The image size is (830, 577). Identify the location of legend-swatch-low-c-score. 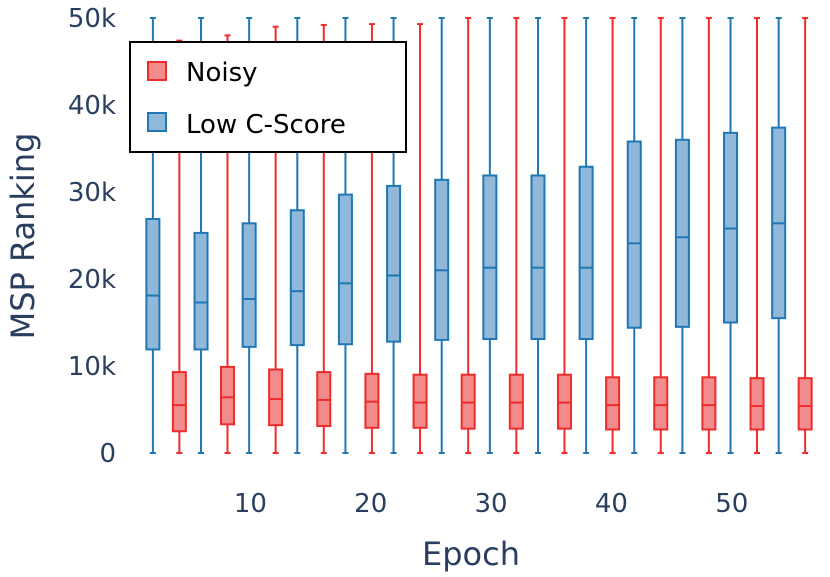
(157, 122).